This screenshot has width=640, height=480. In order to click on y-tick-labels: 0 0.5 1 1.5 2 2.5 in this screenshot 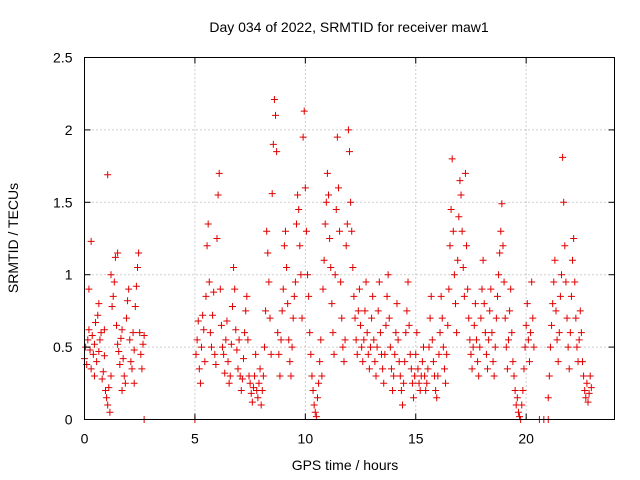, I will do `click(63, 239)`.